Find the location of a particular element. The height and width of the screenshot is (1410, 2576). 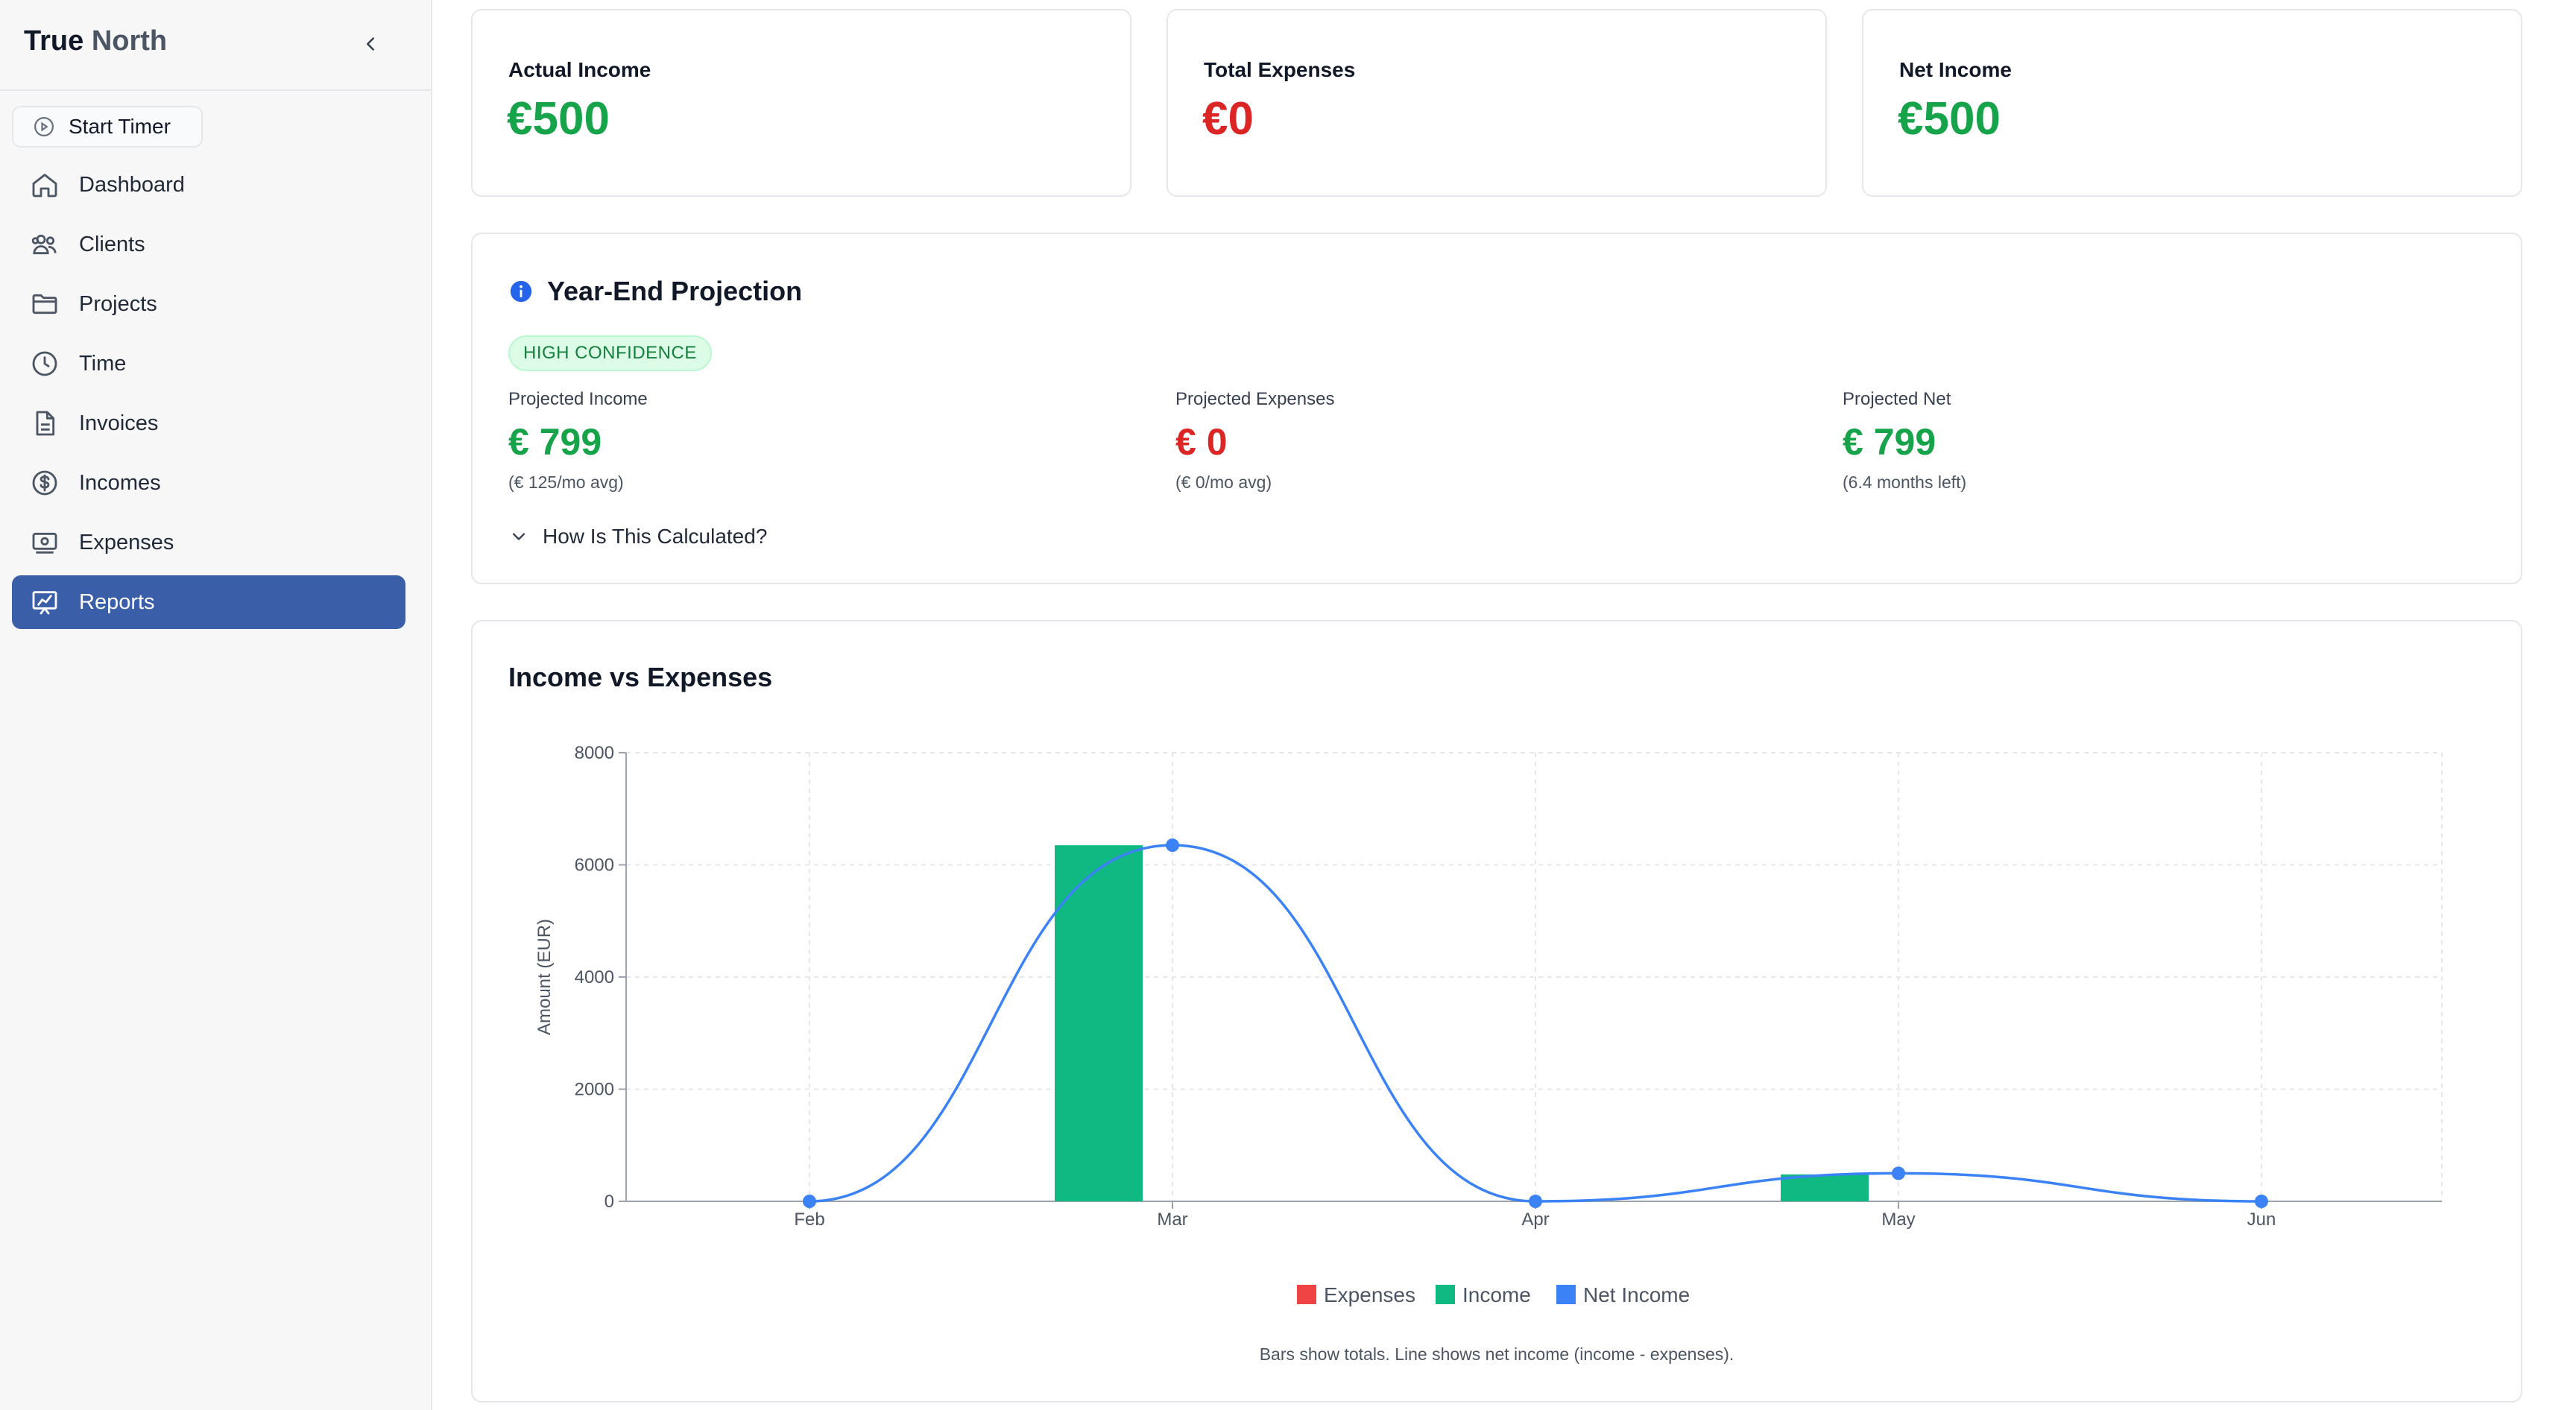

y-tick-label: 4000 is located at coordinates (594, 977).